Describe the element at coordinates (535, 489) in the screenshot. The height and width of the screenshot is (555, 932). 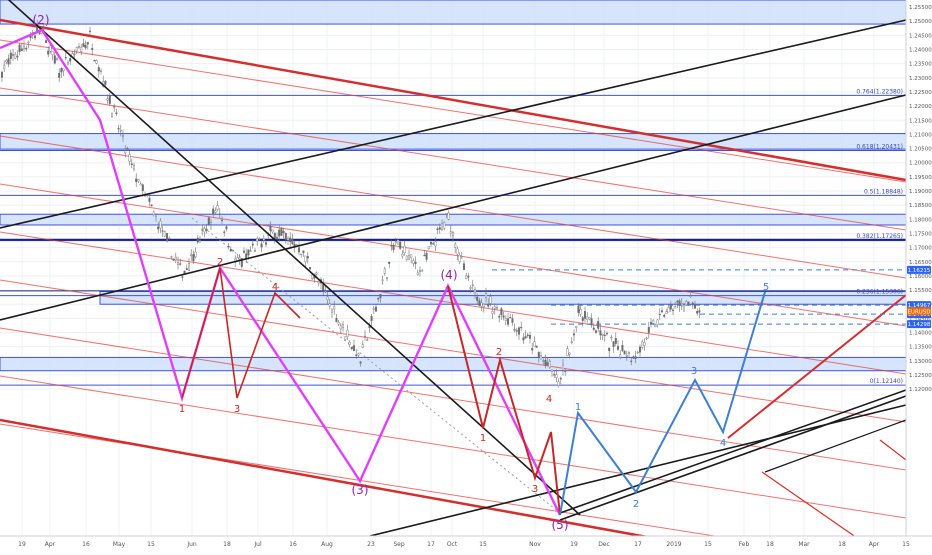
I see `red-wave-label: 3` at that location.